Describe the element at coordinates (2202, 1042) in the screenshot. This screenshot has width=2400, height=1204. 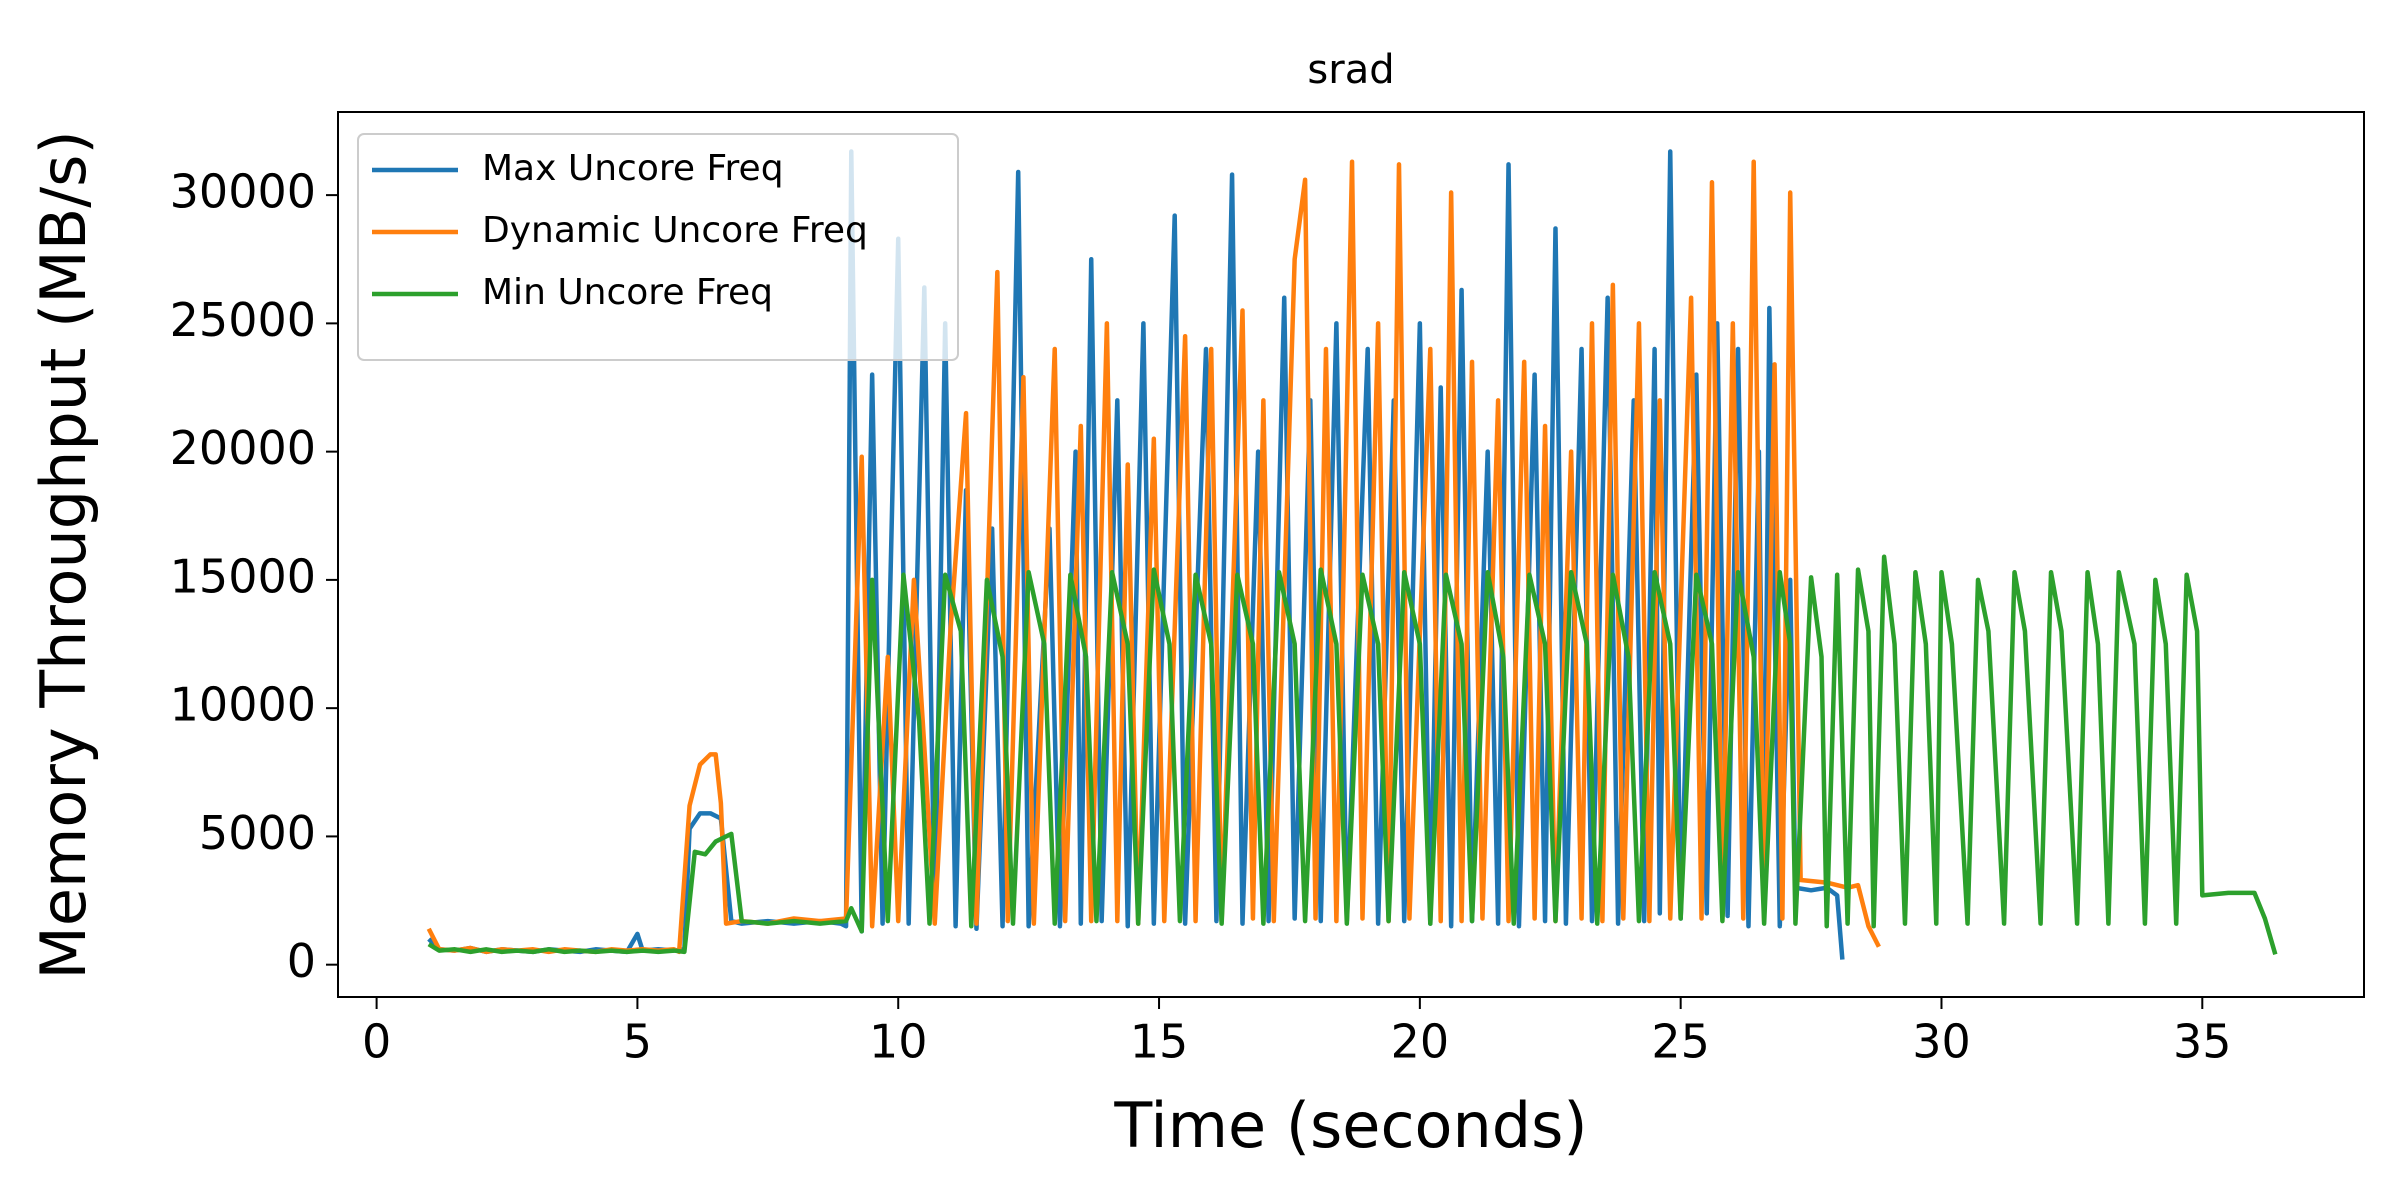
I see `x-tick-label: 35` at that location.